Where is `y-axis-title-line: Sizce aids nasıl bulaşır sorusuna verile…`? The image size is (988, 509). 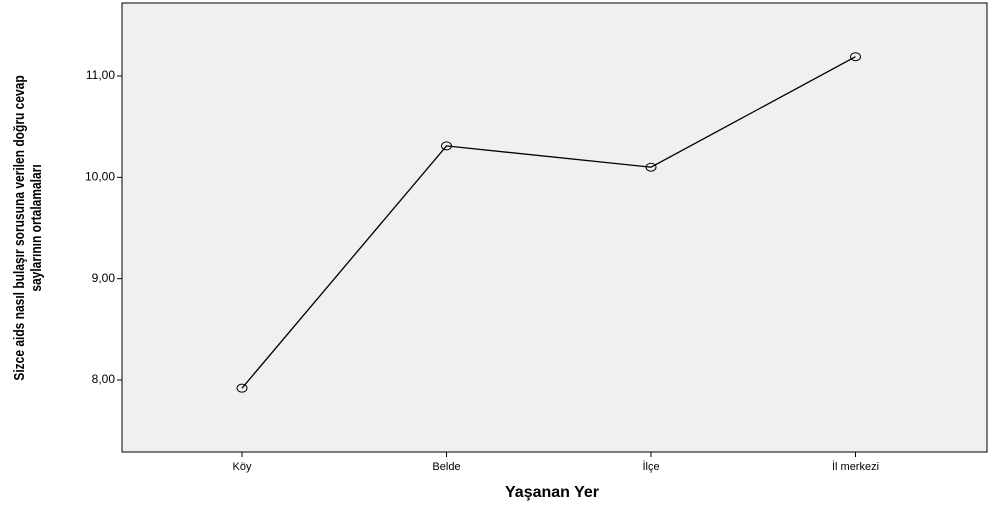
y-axis-title-line: Sizce aids nasıl bulaşır sorusuna verile… is located at coordinates (19, 227).